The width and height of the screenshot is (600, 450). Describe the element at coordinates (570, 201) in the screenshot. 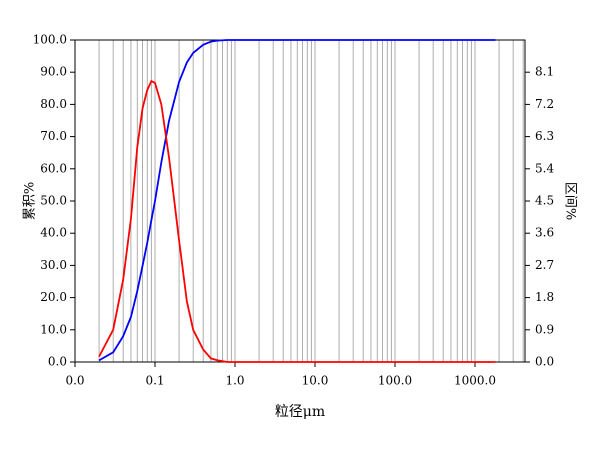

I see `y2-axis-label: 区间%` at that location.